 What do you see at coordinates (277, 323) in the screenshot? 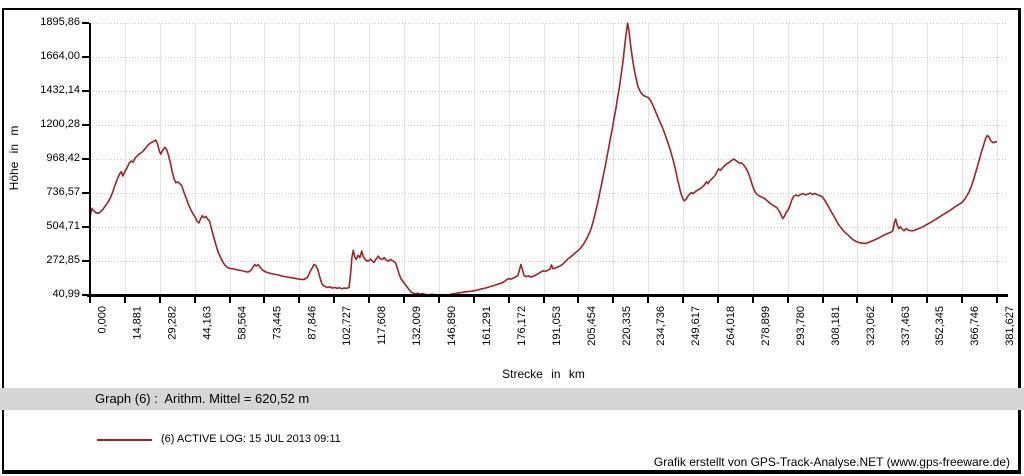
I see `x-tick-label: 73,445` at bounding box center [277, 323].